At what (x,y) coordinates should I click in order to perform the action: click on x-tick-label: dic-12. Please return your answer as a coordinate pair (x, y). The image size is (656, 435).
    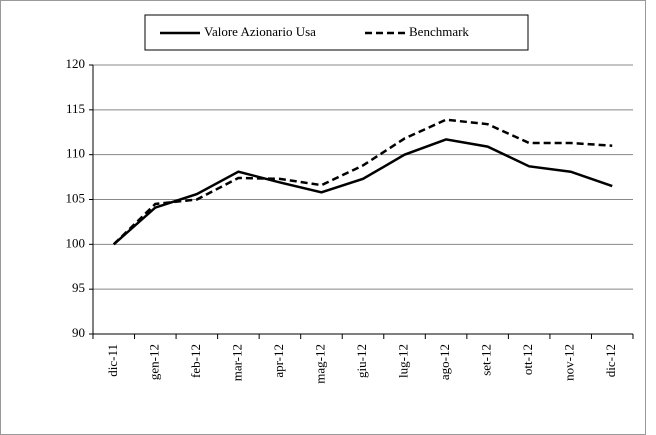
    Looking at the image, I should click on (610, 360).